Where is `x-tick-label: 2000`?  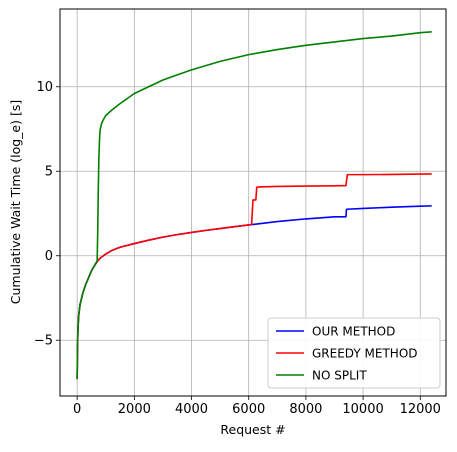 x-tick-label: 2000 is located at coordinates (134, 409).